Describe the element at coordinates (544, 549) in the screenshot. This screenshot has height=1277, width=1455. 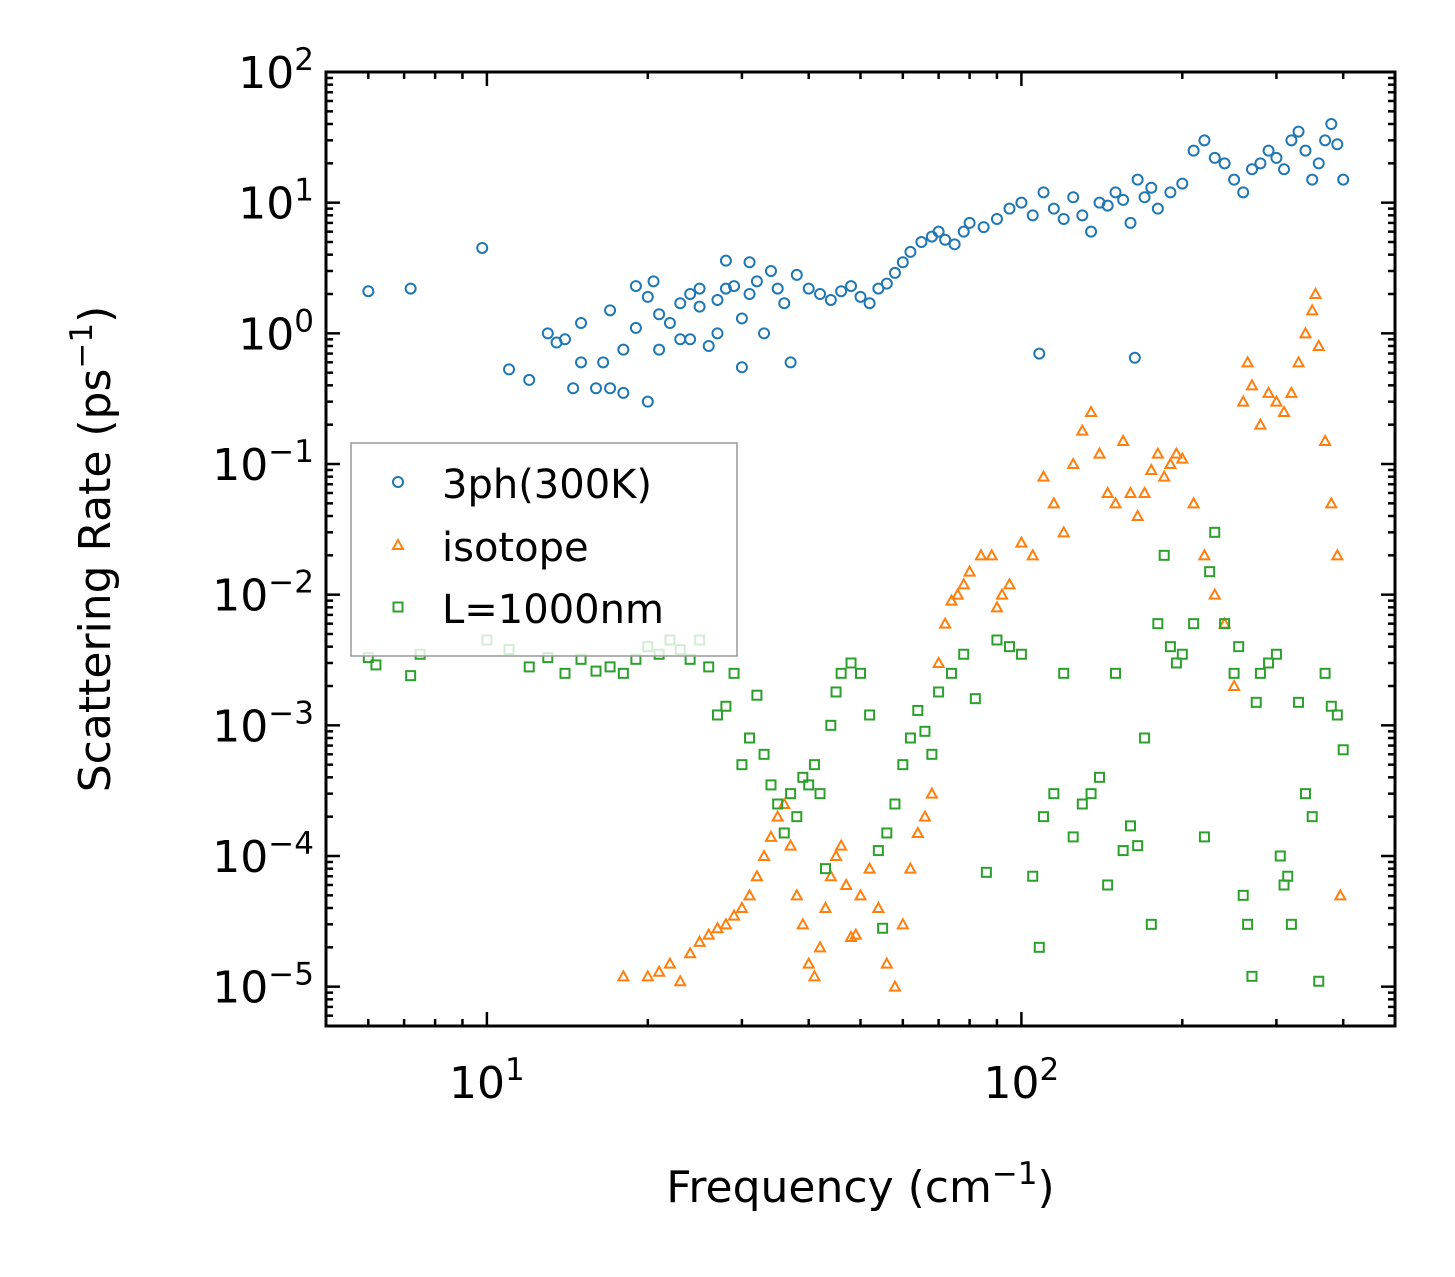
I see `legend-box` at that location.